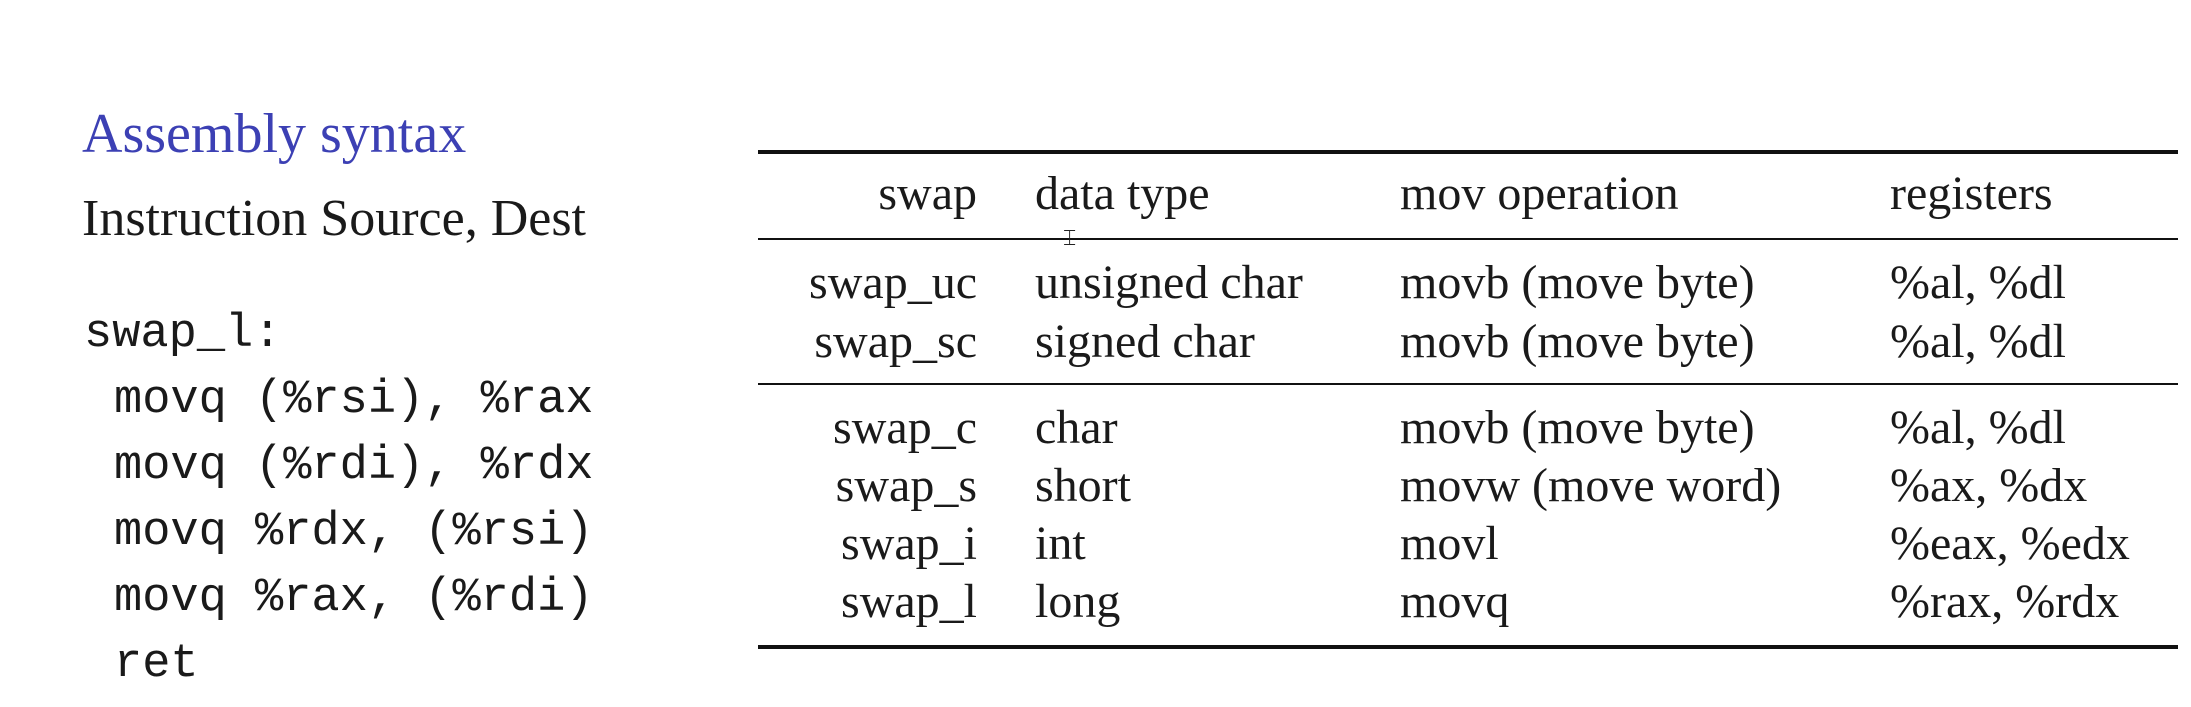 The width and height of the screenshot is (2191, 707). I want to click on table-cell-swap: swap_i, so click(909, 543).